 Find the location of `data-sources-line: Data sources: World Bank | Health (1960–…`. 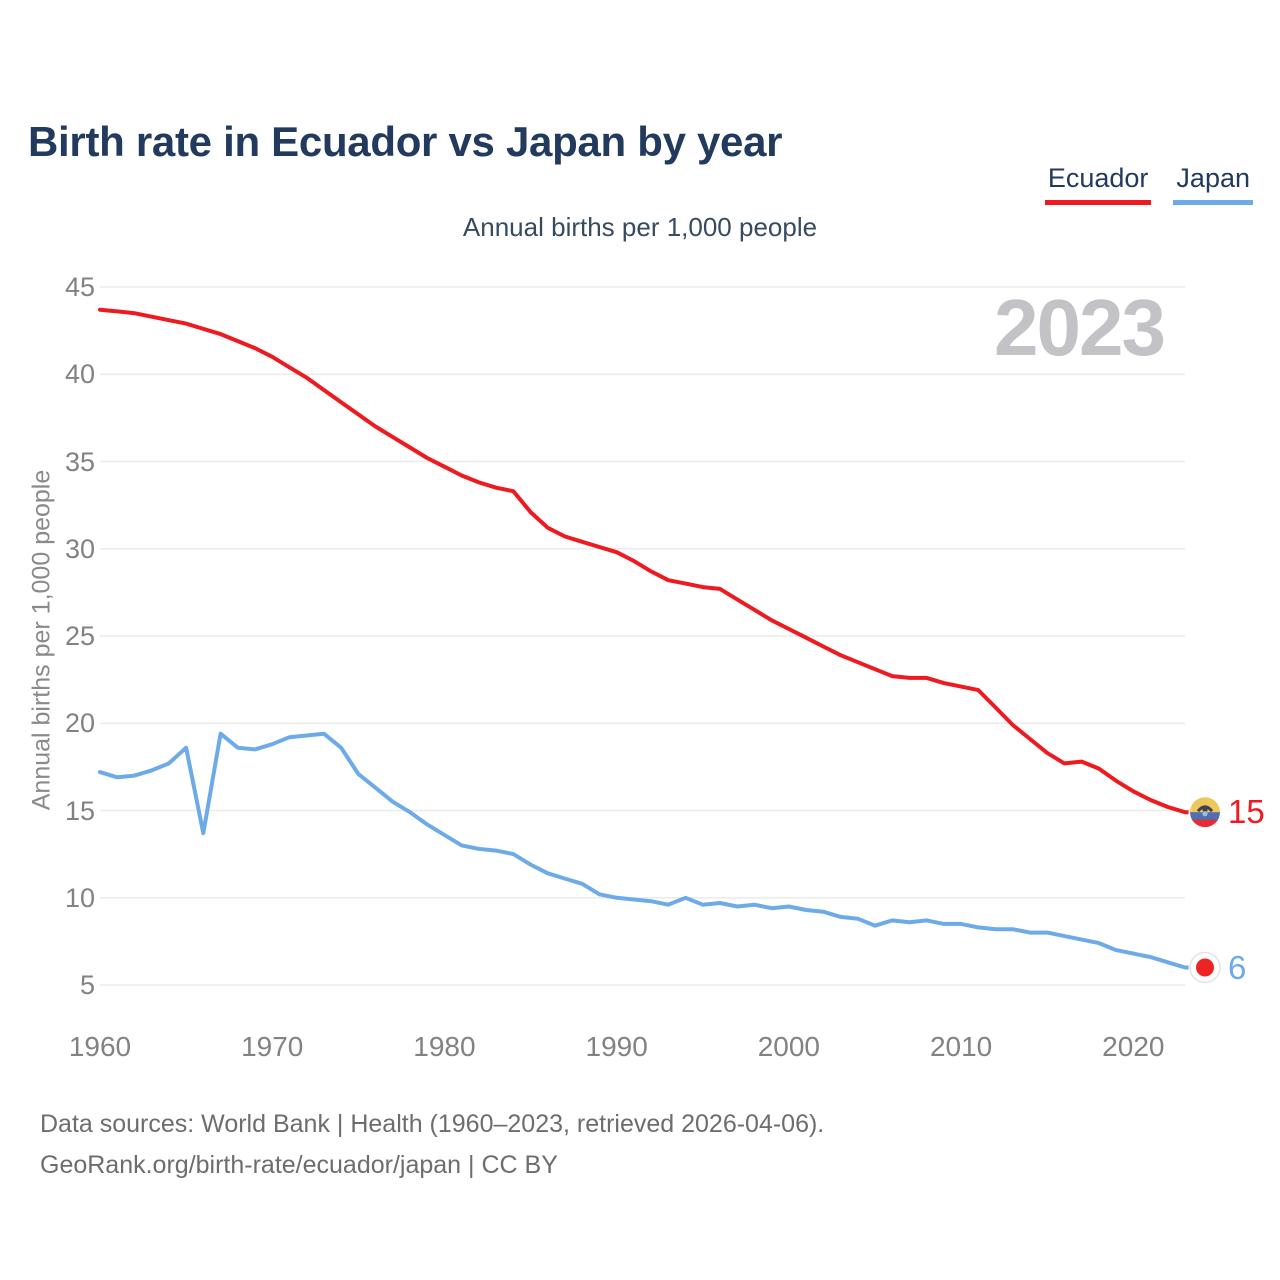

data-sources-line: Data sources: World Bank | Health (1960–… is located at coordinates (432, 1124).